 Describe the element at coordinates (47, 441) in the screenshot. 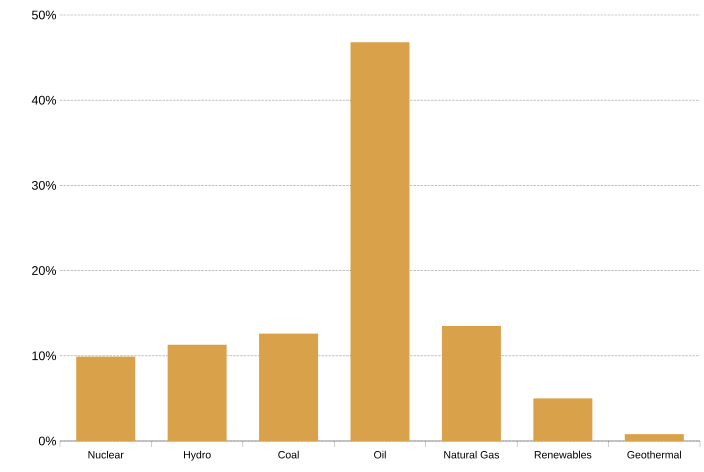

I see `y-tick-label: 0%` at that location.